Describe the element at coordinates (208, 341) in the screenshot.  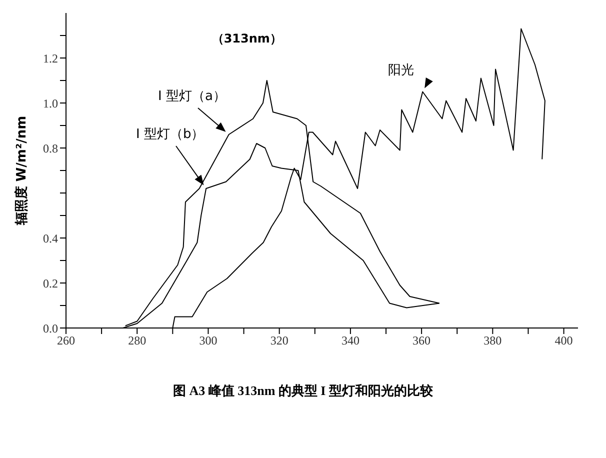
I see `x-tick-label: 300` at that location.